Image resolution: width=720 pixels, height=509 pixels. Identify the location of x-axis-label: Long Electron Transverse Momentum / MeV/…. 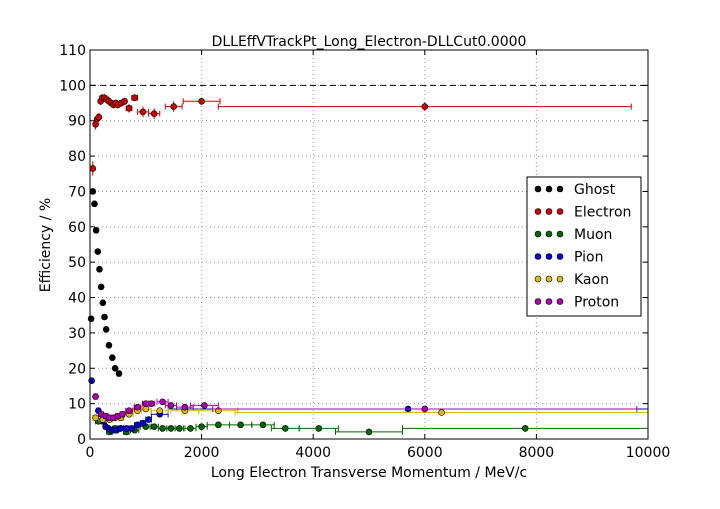
(369, 473).